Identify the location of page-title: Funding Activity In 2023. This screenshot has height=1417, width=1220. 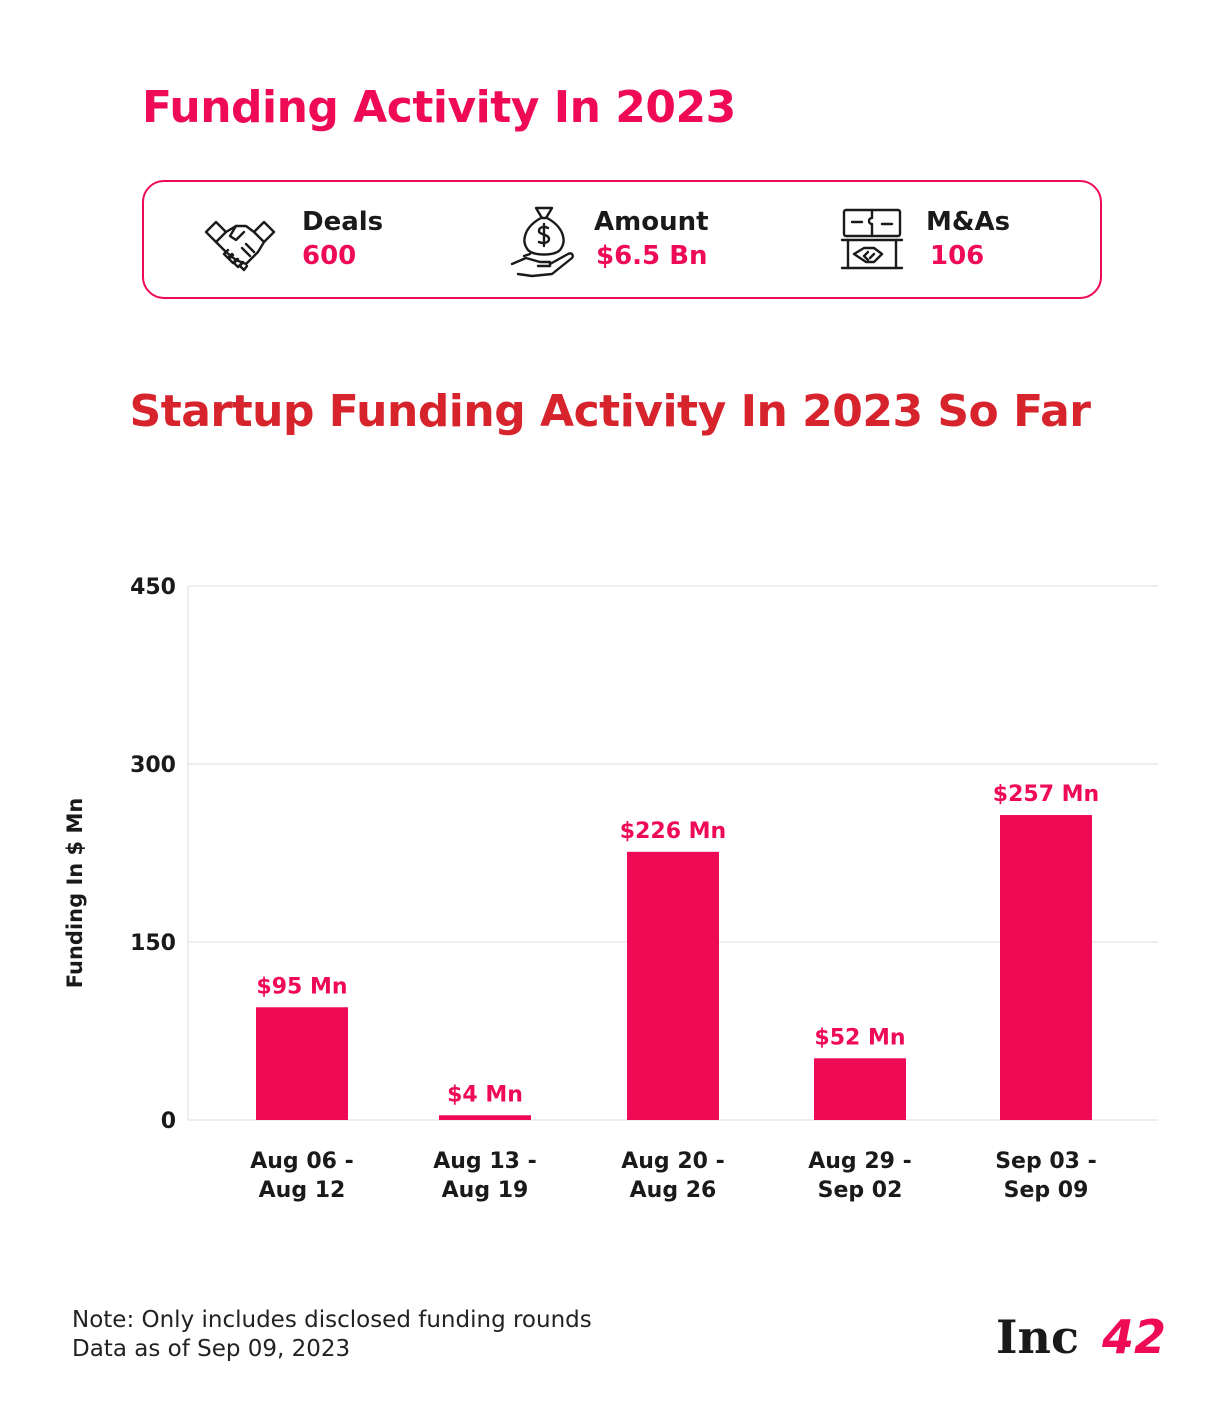
(439, 107).